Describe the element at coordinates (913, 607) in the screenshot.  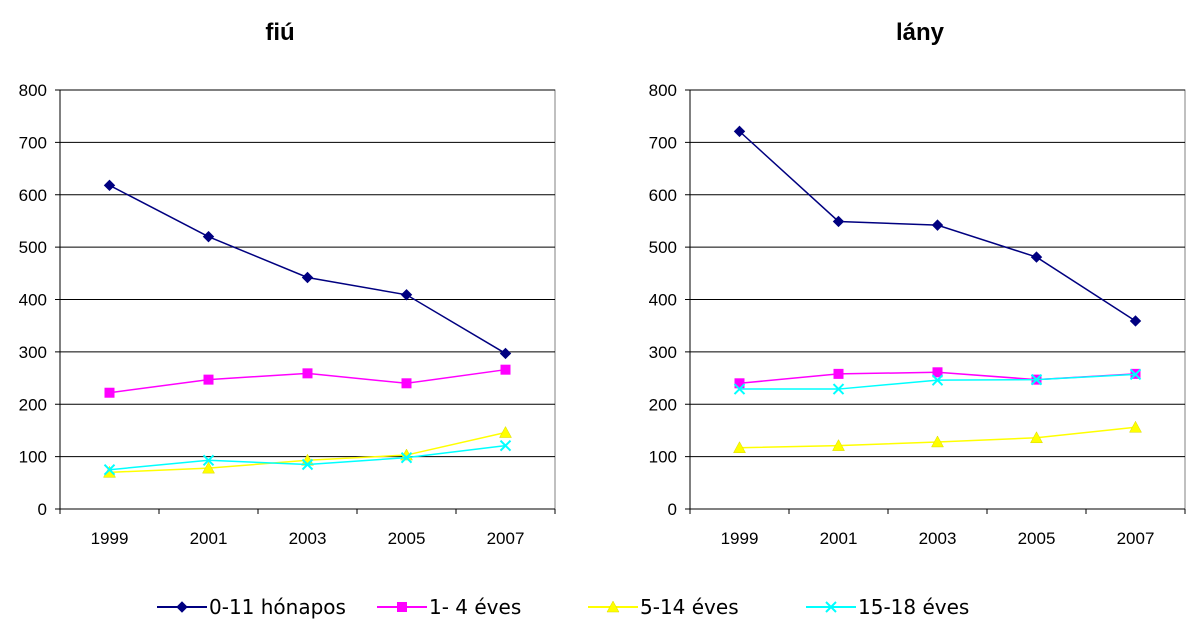
I see `legend-label: 15-18 éves` at that location.